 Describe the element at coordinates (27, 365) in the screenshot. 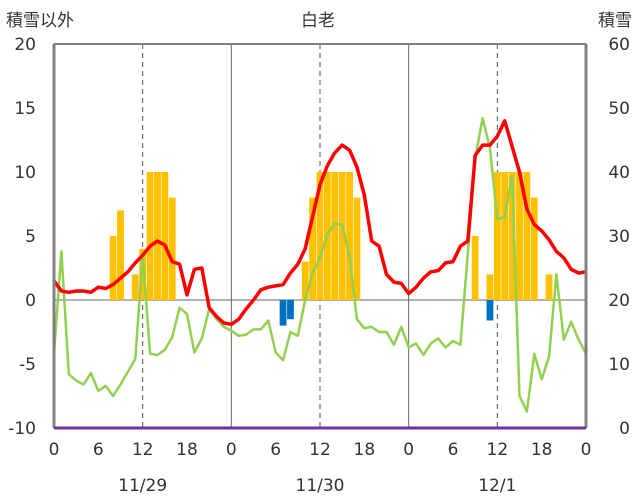

I see `left-y-tick: -5` at that location.